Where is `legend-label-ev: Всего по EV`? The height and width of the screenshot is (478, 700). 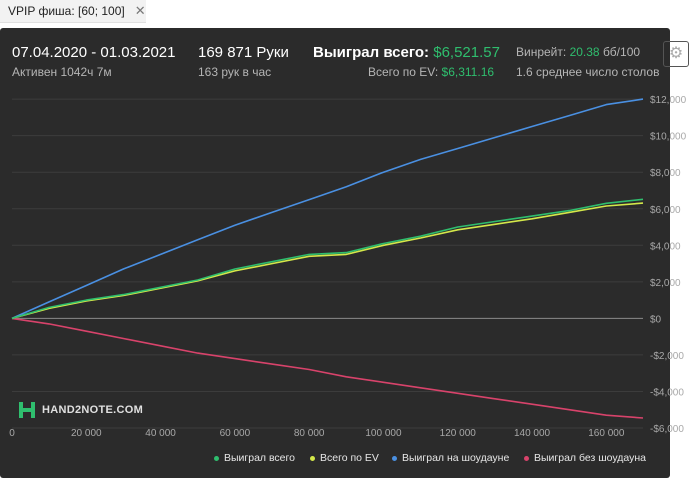
legend-label-ev: Всего по EV is located at coordinates (349, 458).